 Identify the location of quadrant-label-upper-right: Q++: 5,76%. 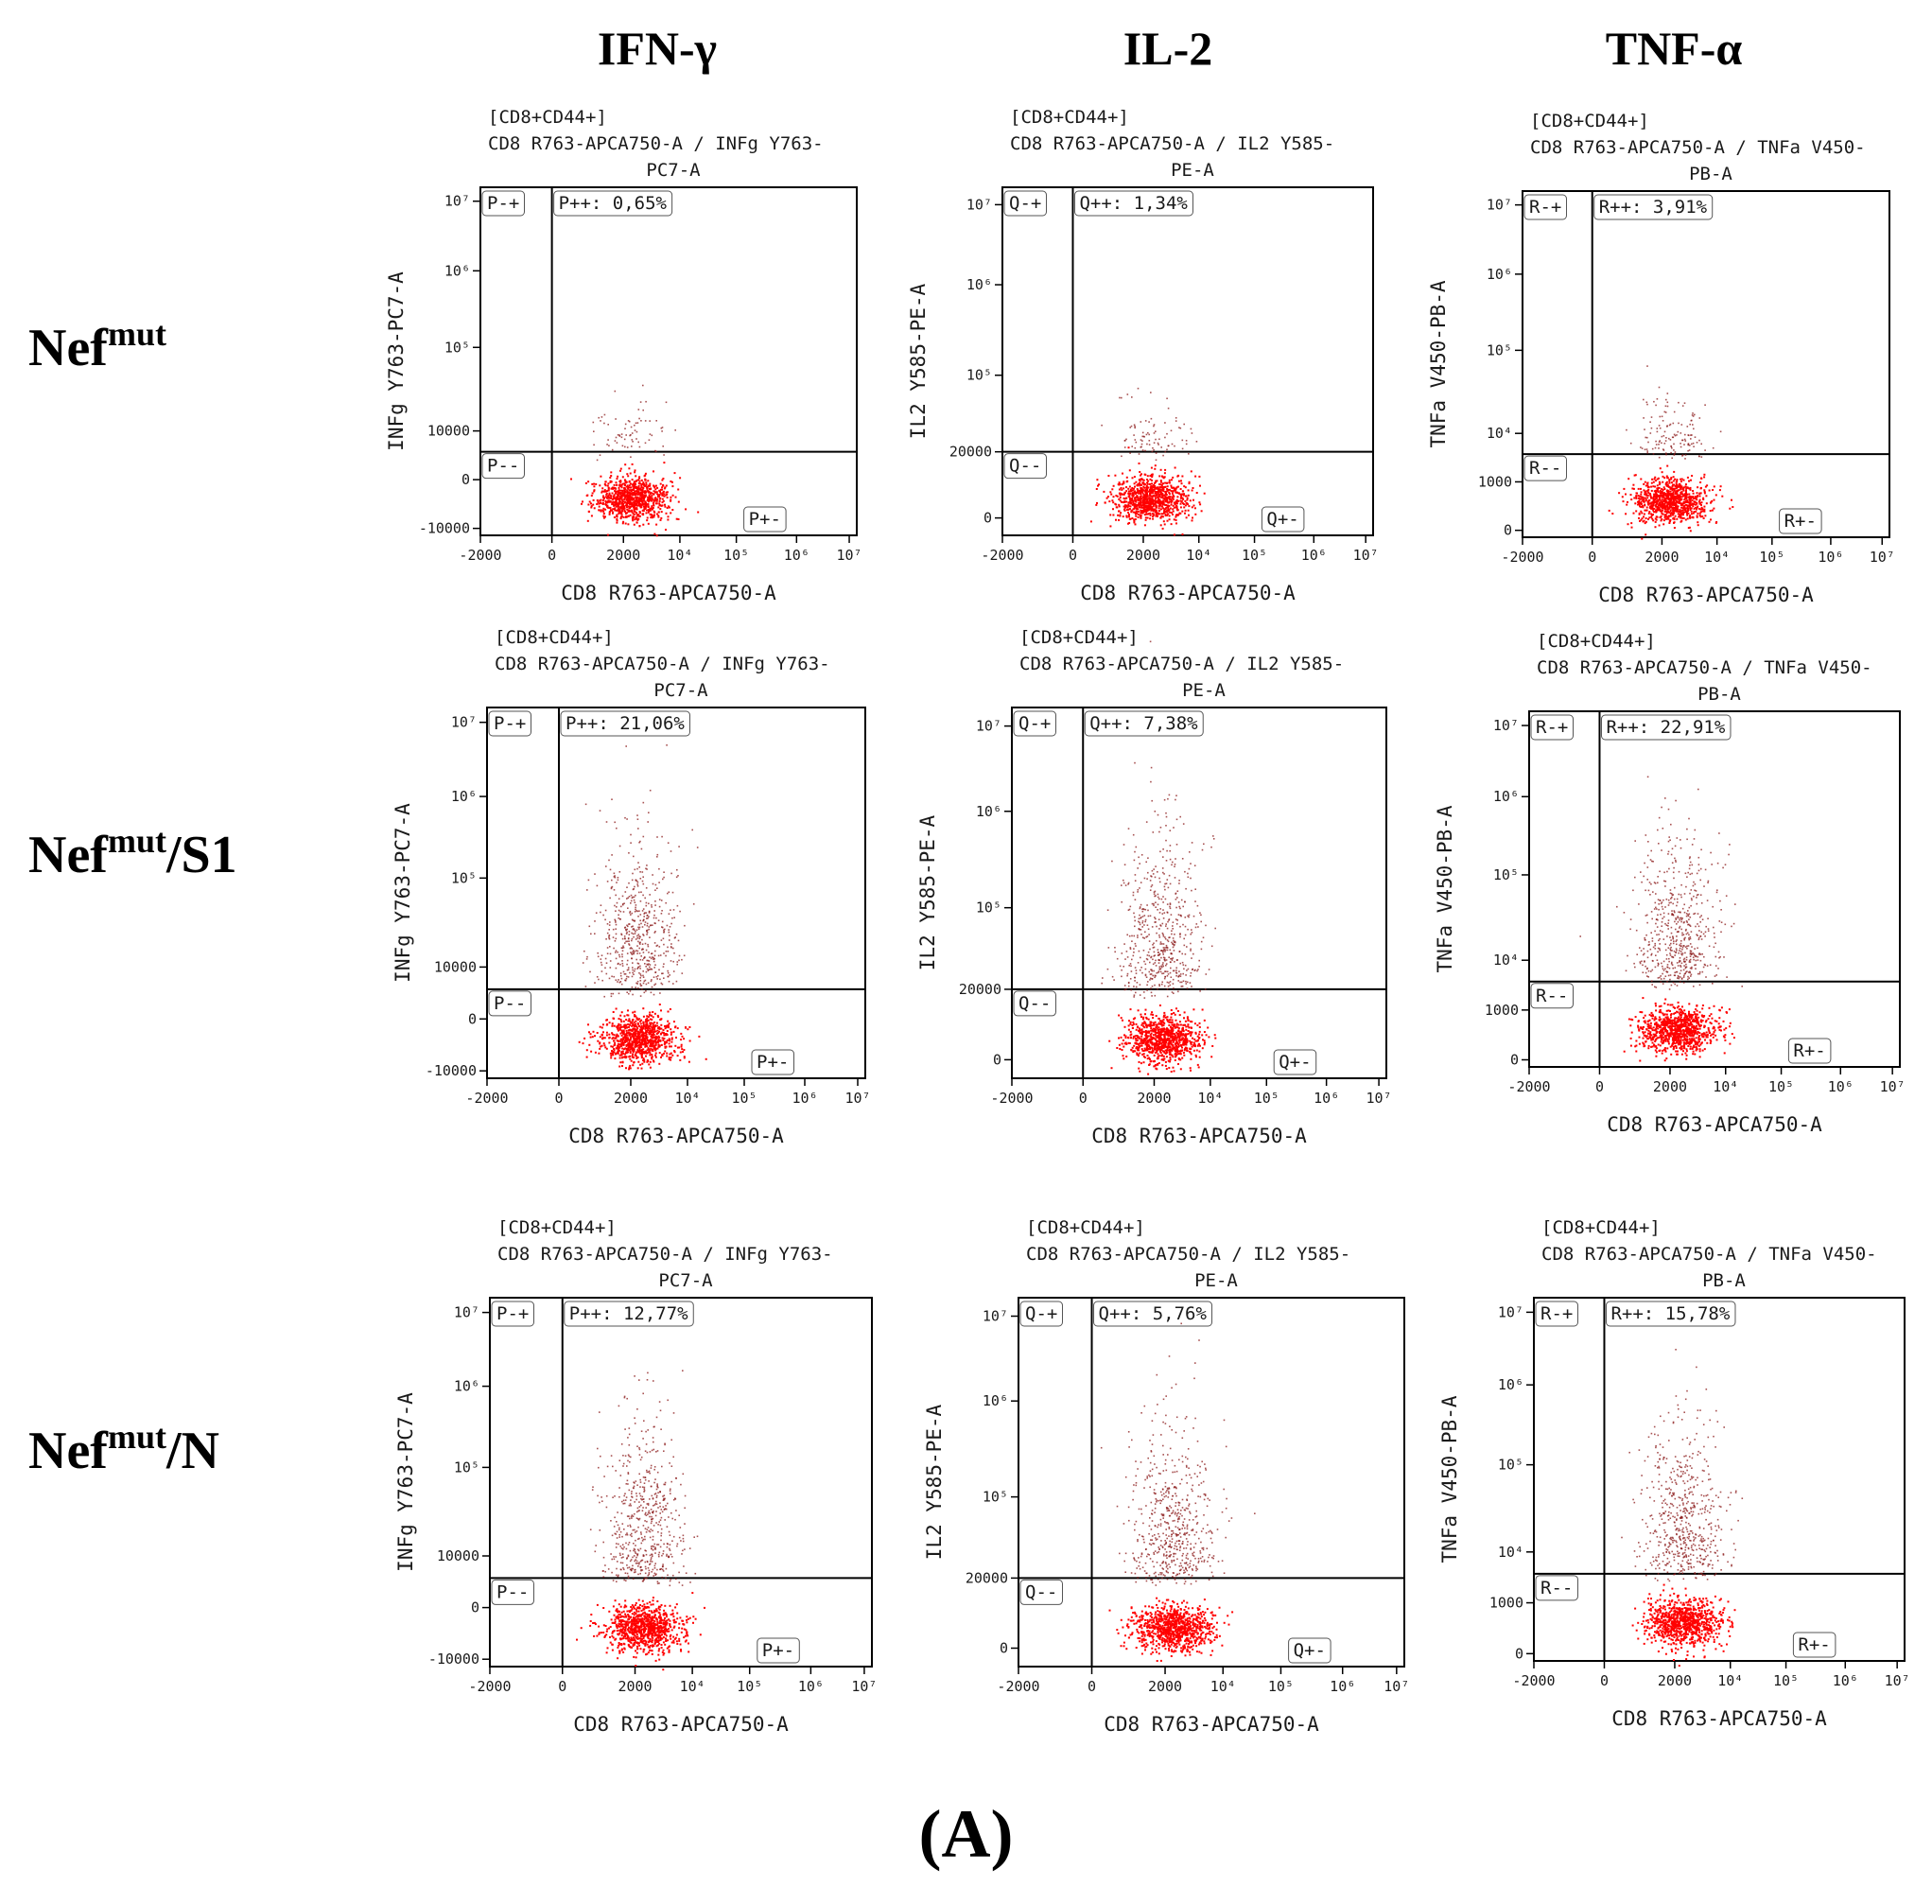
(1153, 1313).